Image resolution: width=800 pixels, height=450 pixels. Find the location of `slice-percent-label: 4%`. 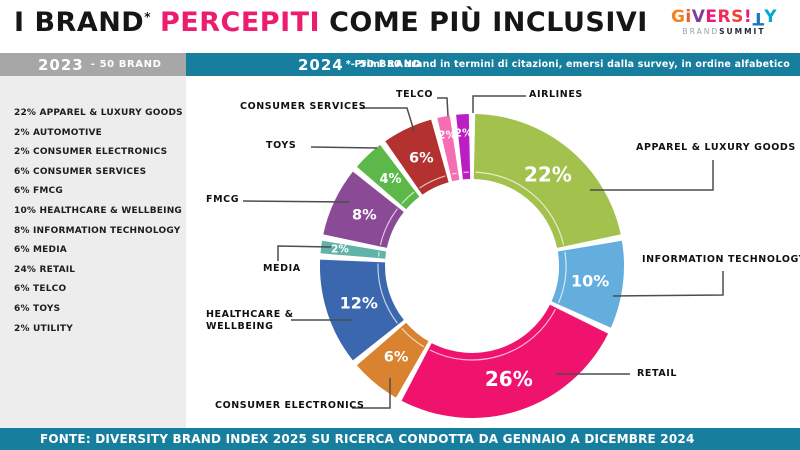

slice-percent-label: 4% is located at coordinates (390, 179).